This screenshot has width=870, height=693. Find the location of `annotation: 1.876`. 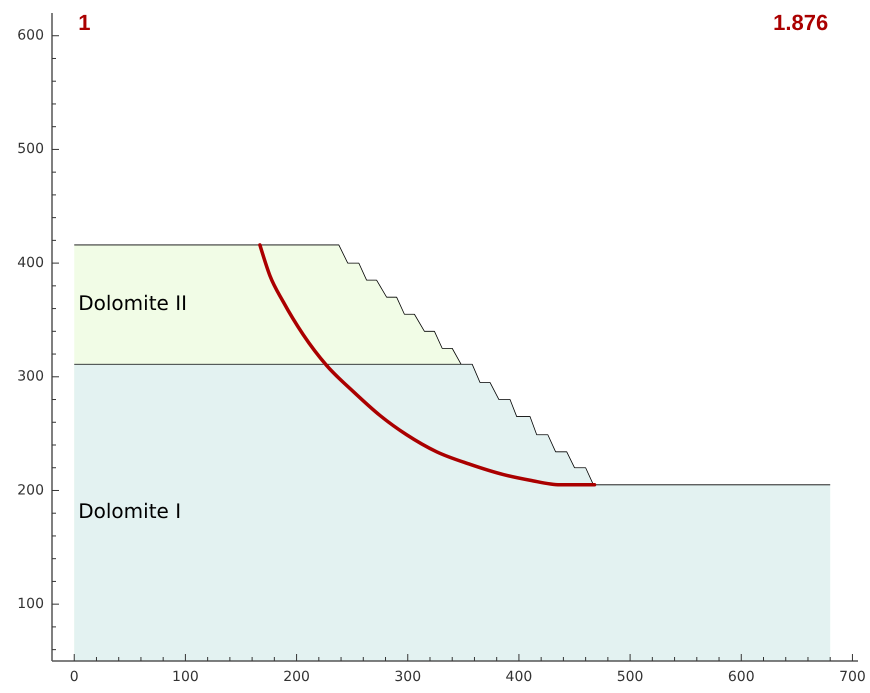

annotation: 1.876 is located at coordinates (800, 22).